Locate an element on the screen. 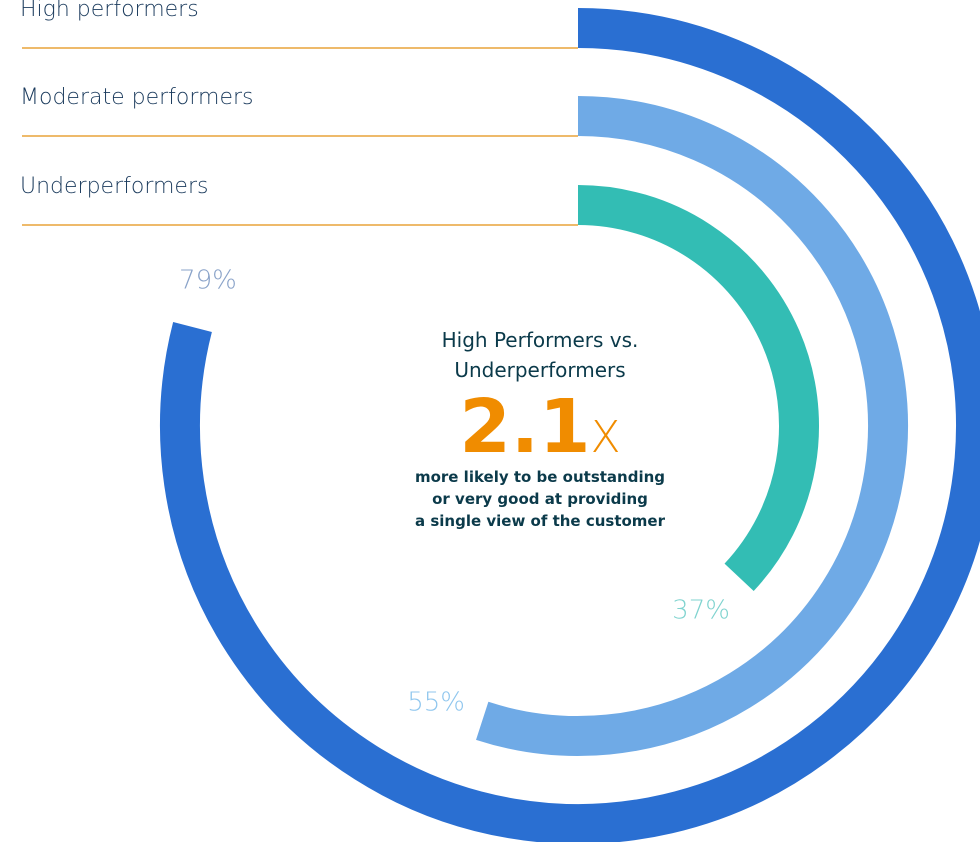  legend-label: Underperformers is located at coordinates (114, 186).